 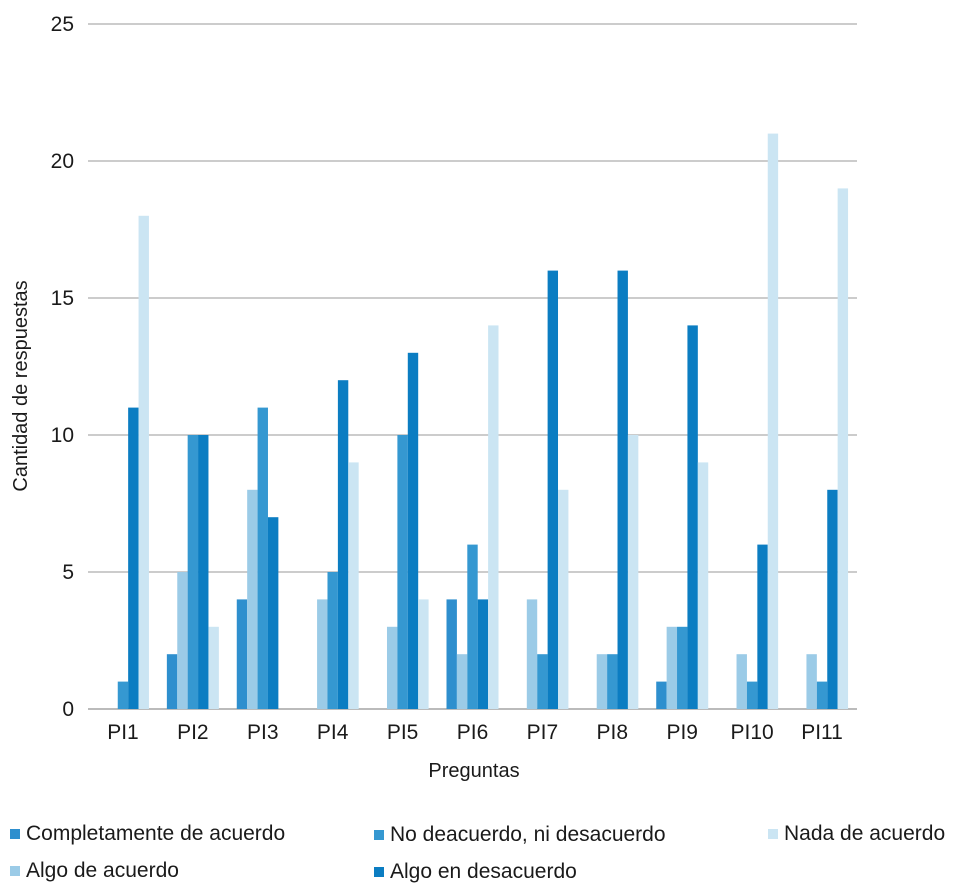 I want to click on y-tick-label: 10, so click(x=62, y=435).